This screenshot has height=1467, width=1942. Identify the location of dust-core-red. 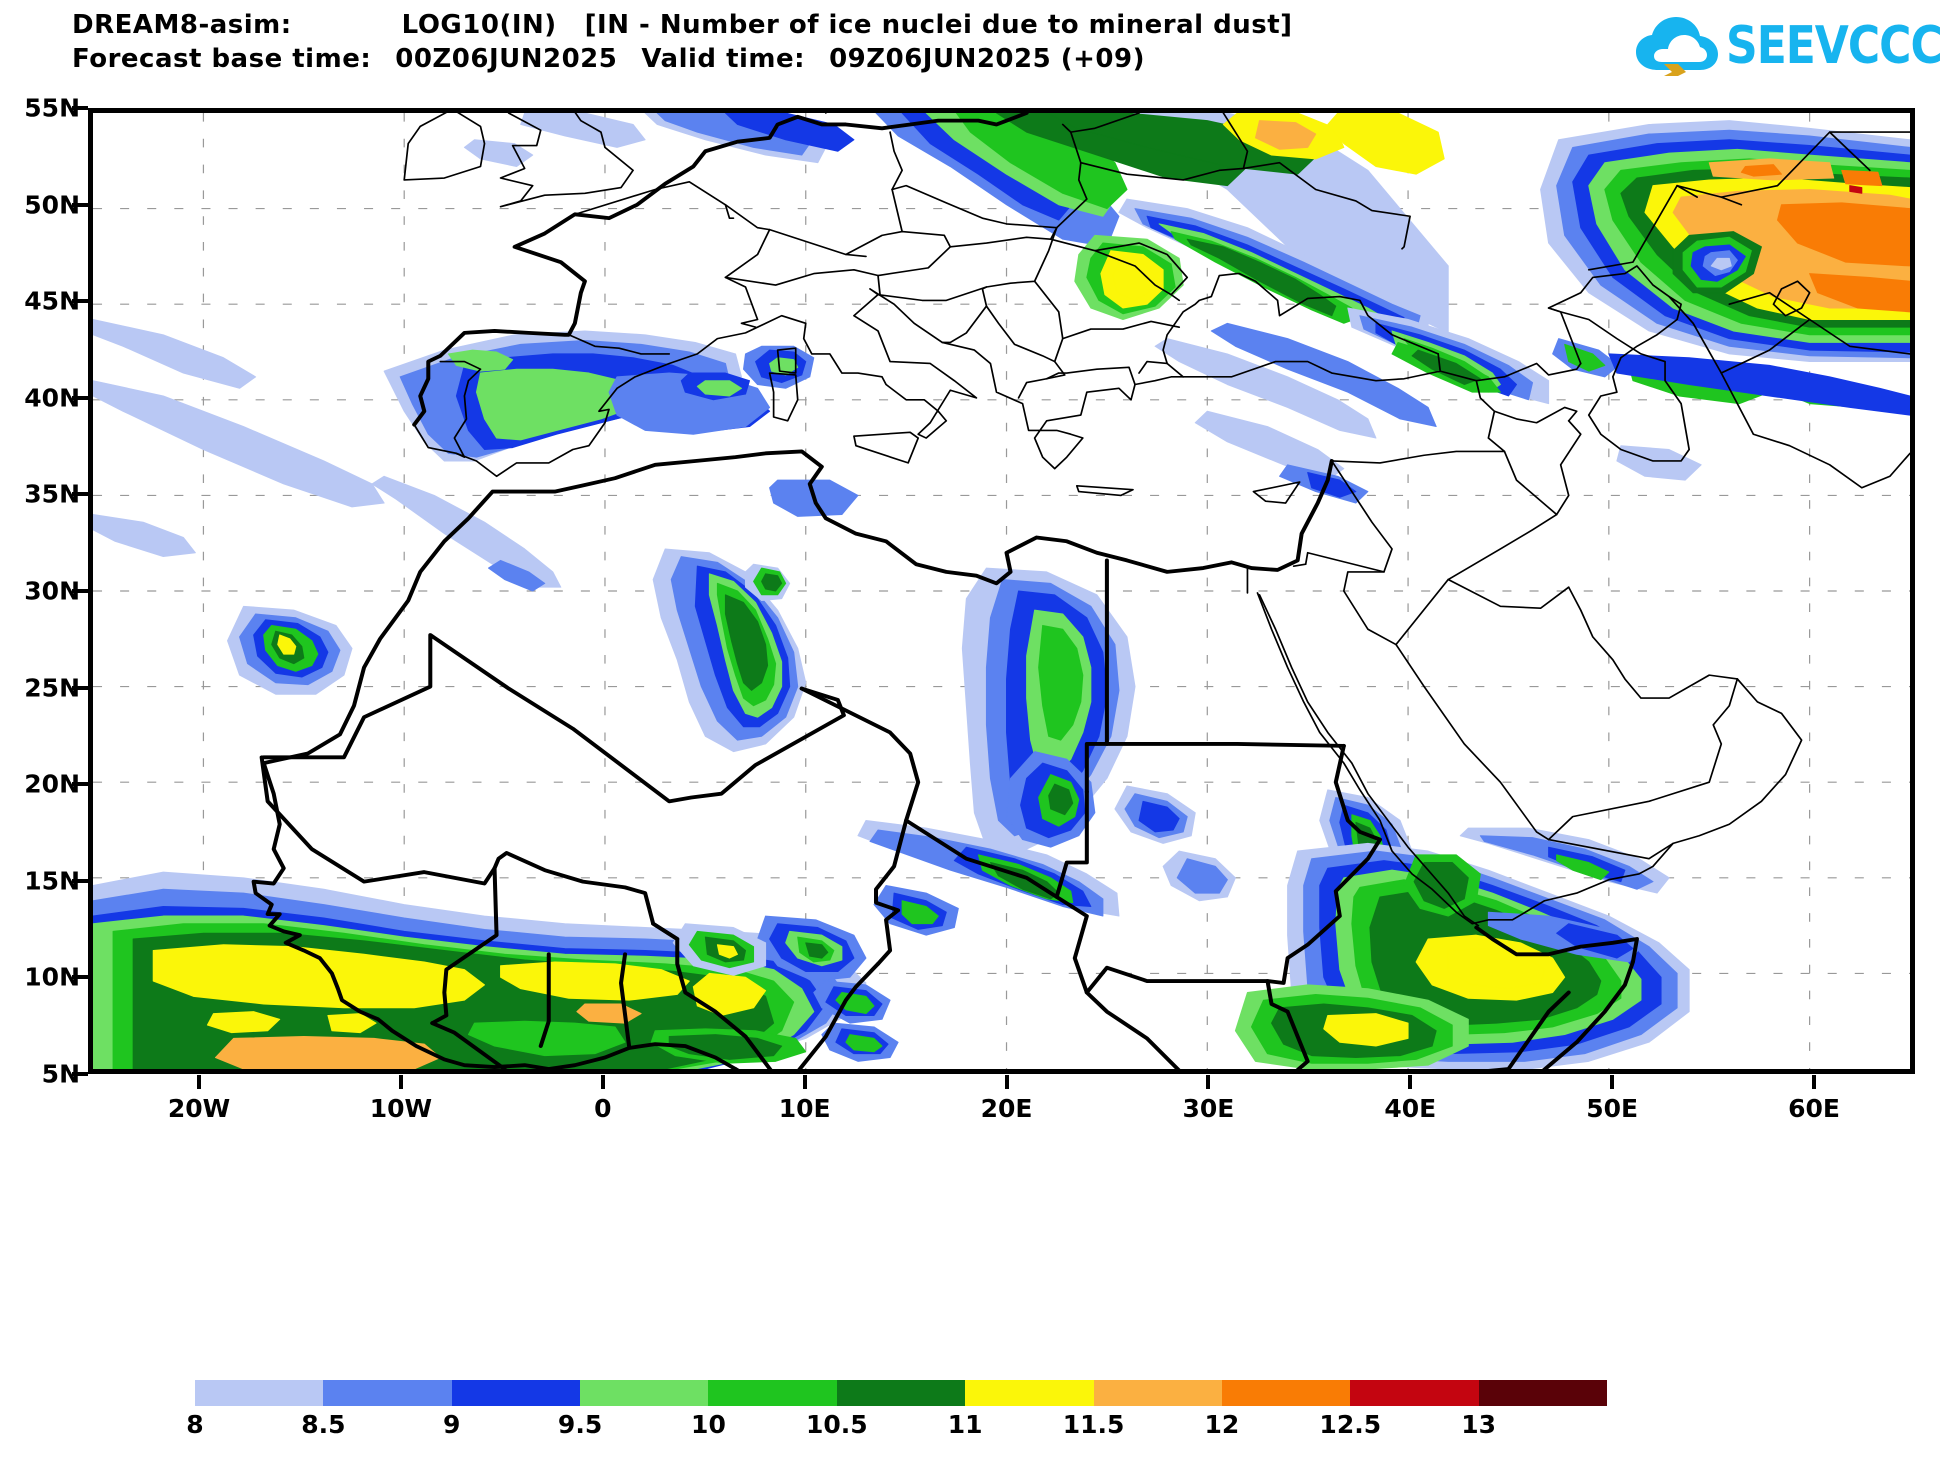
(1856, 189).